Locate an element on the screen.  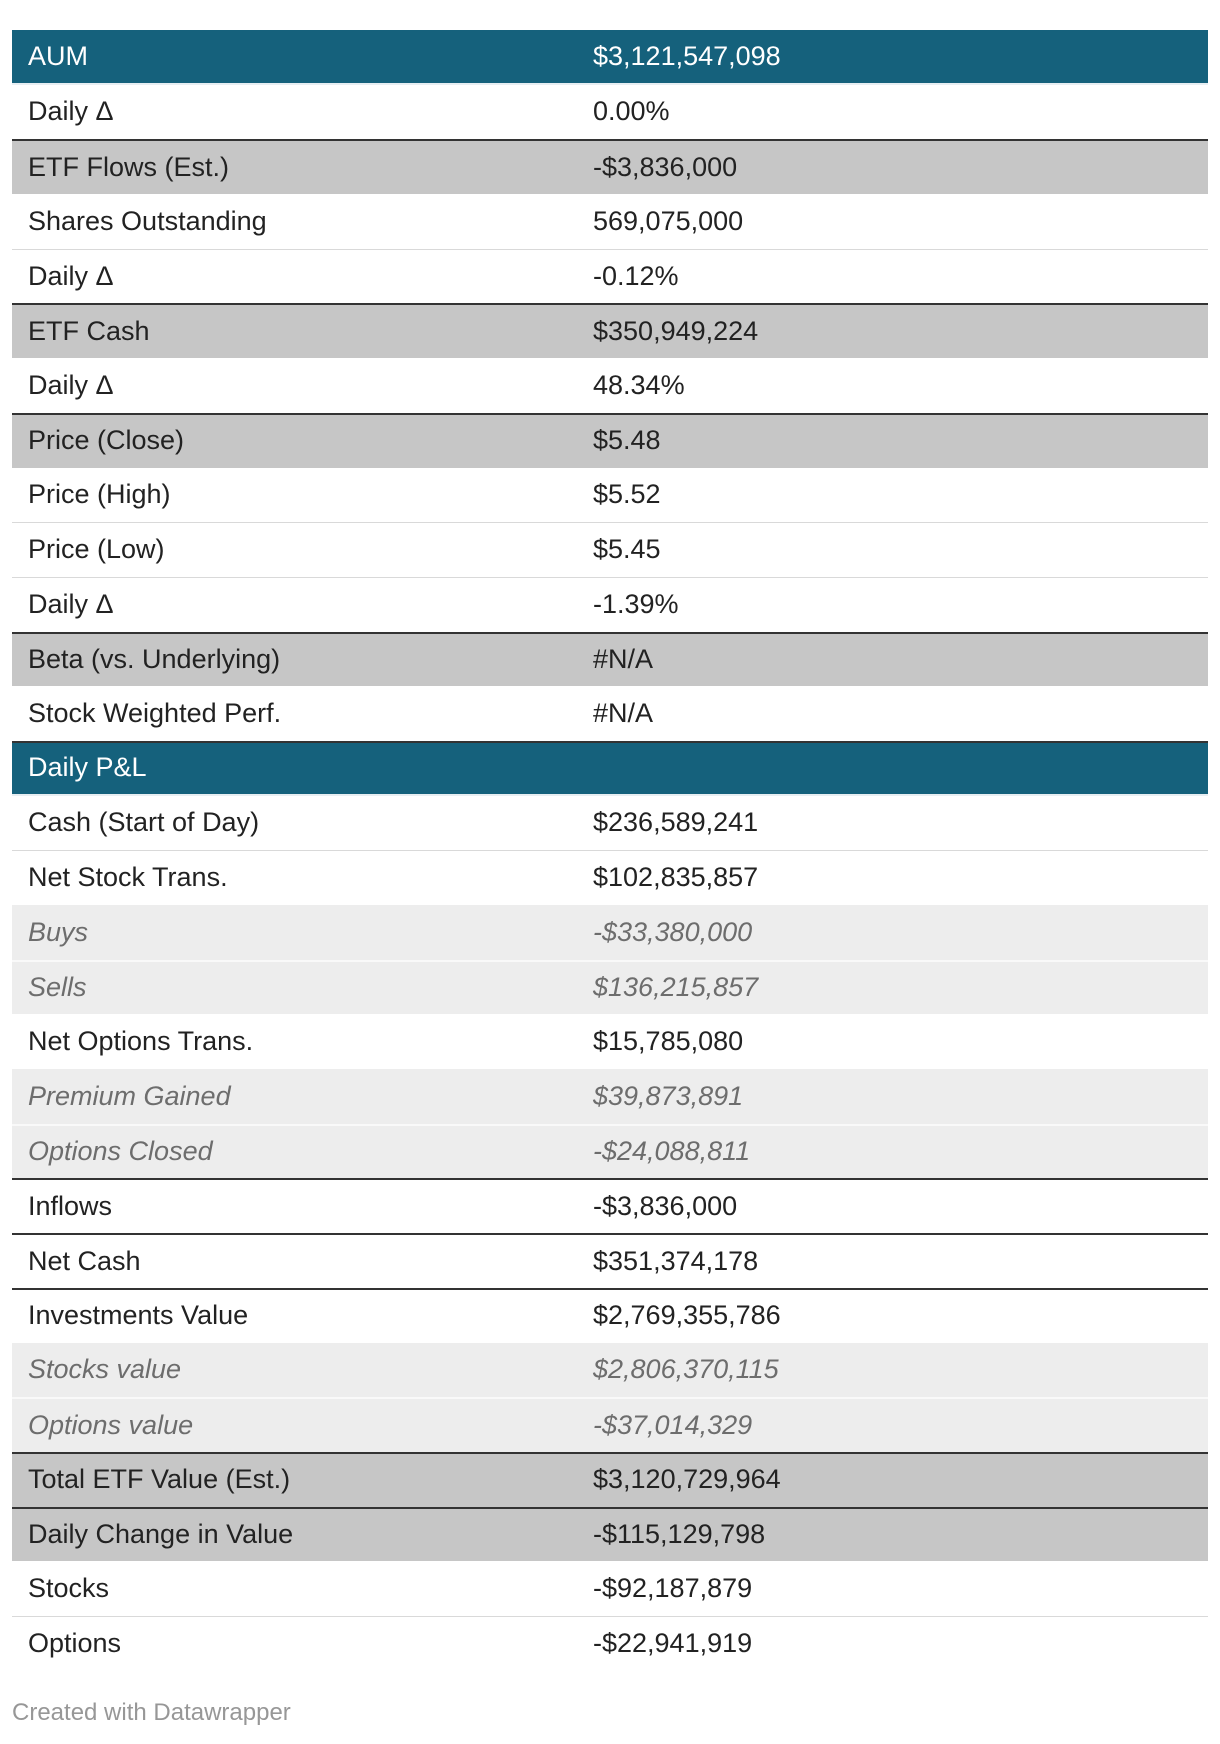
table-row: Stocks -$92,187,879 is located at coordinates (610, 1588).